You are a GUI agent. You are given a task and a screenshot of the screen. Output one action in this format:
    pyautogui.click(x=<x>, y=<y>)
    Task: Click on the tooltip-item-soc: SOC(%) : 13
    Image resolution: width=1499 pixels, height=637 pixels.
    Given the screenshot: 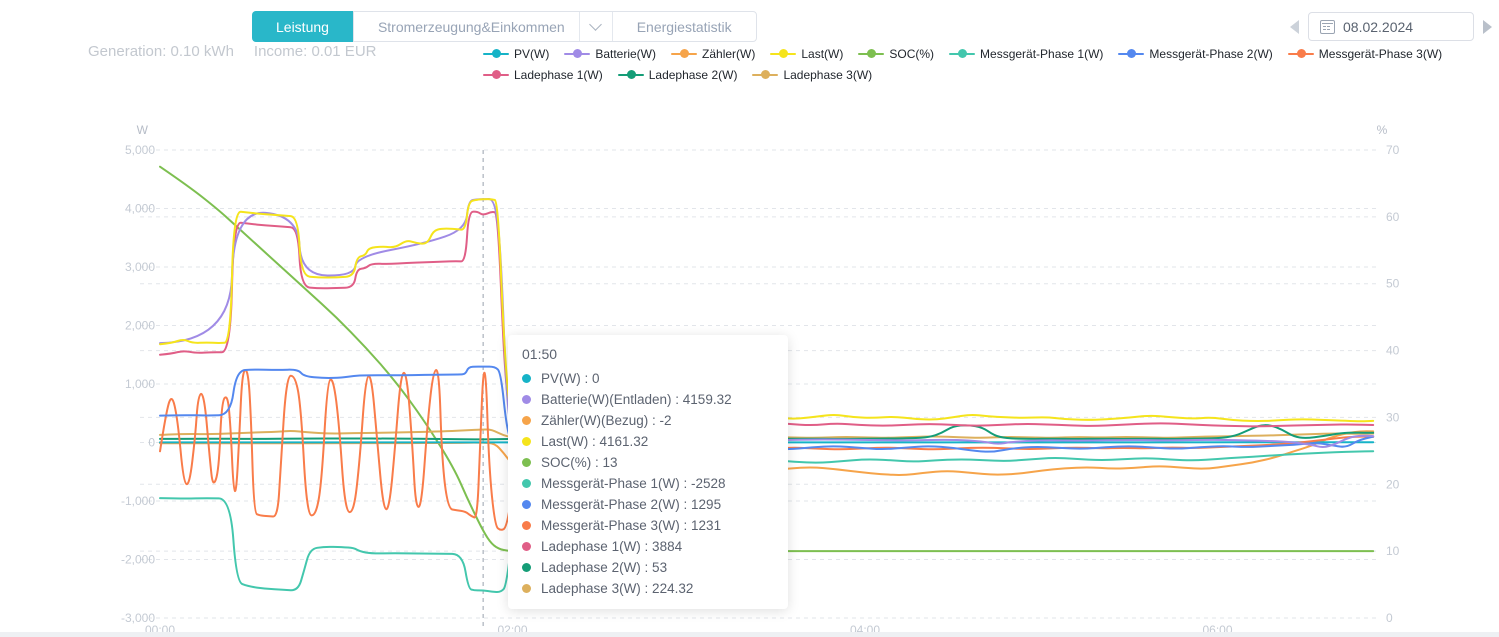 What is the action you would take?
    pyautogui.click(x=648, y=462)
    